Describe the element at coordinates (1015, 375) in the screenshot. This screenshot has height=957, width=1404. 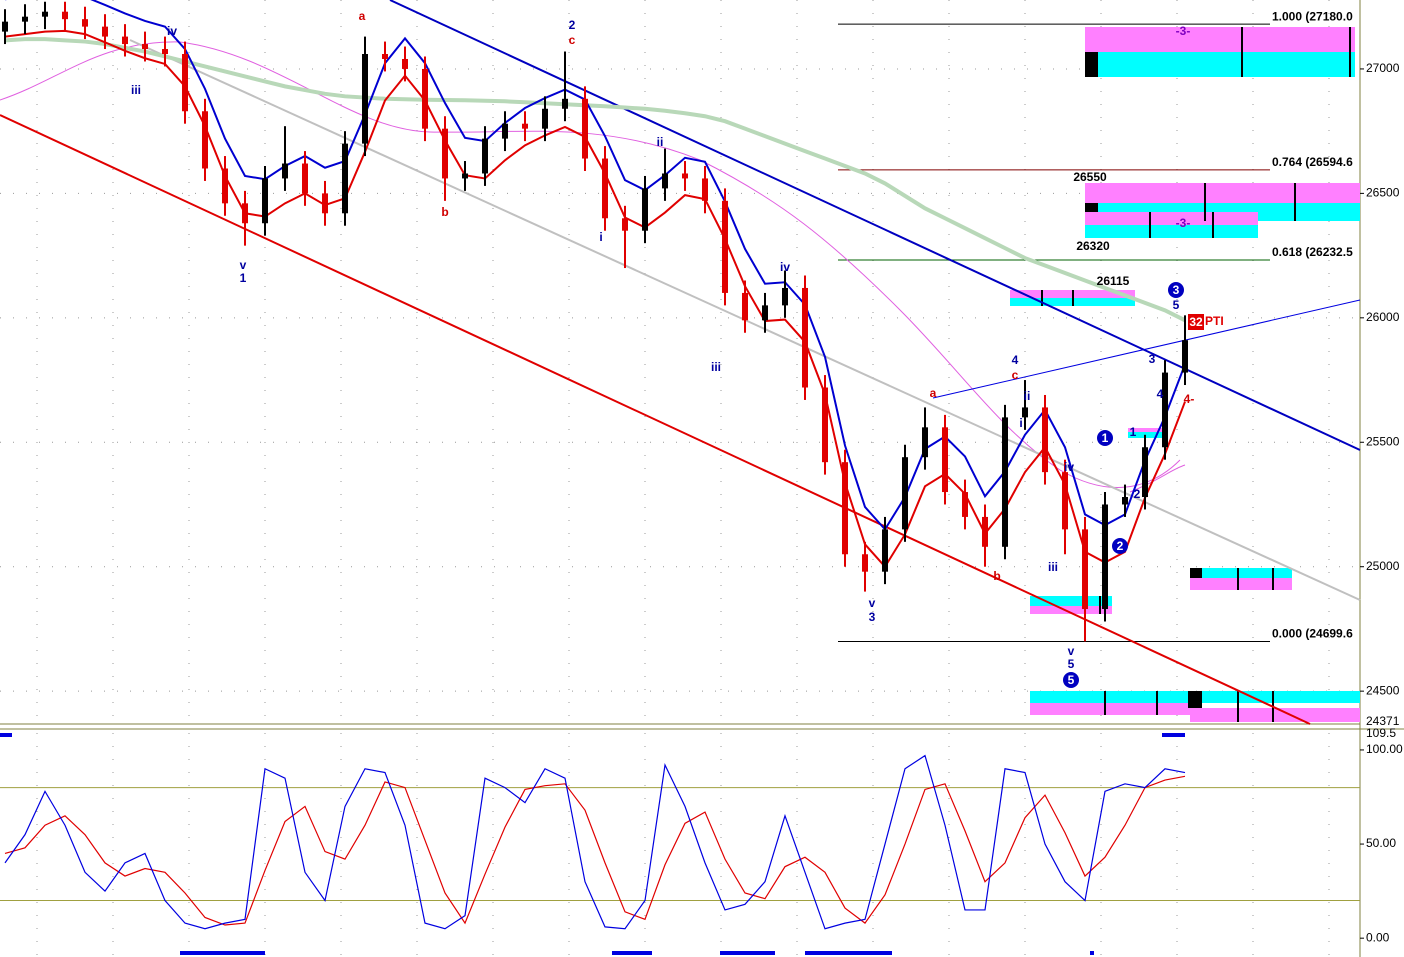
I see `wave-label: c` at that location.